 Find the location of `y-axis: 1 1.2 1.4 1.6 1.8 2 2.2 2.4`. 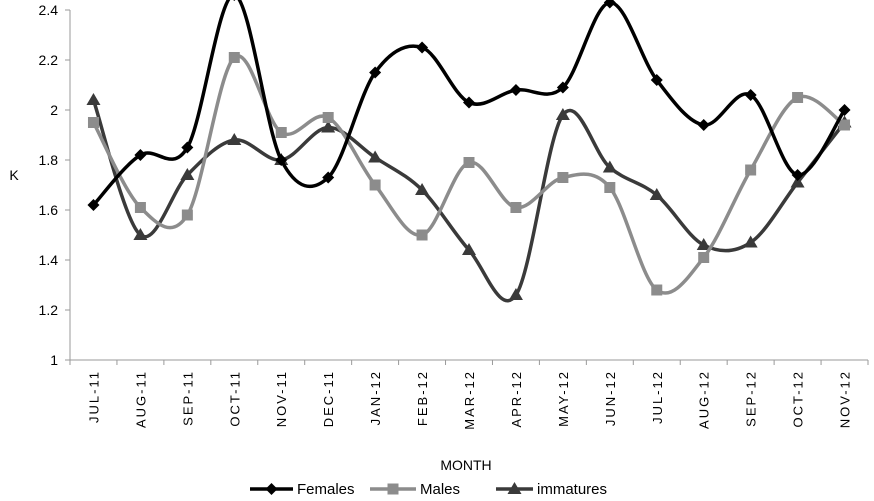

y-axis: 1 1.2 1.4 1.6 1.8 2 2.2 2.4 is located at coordinates (55, 185).